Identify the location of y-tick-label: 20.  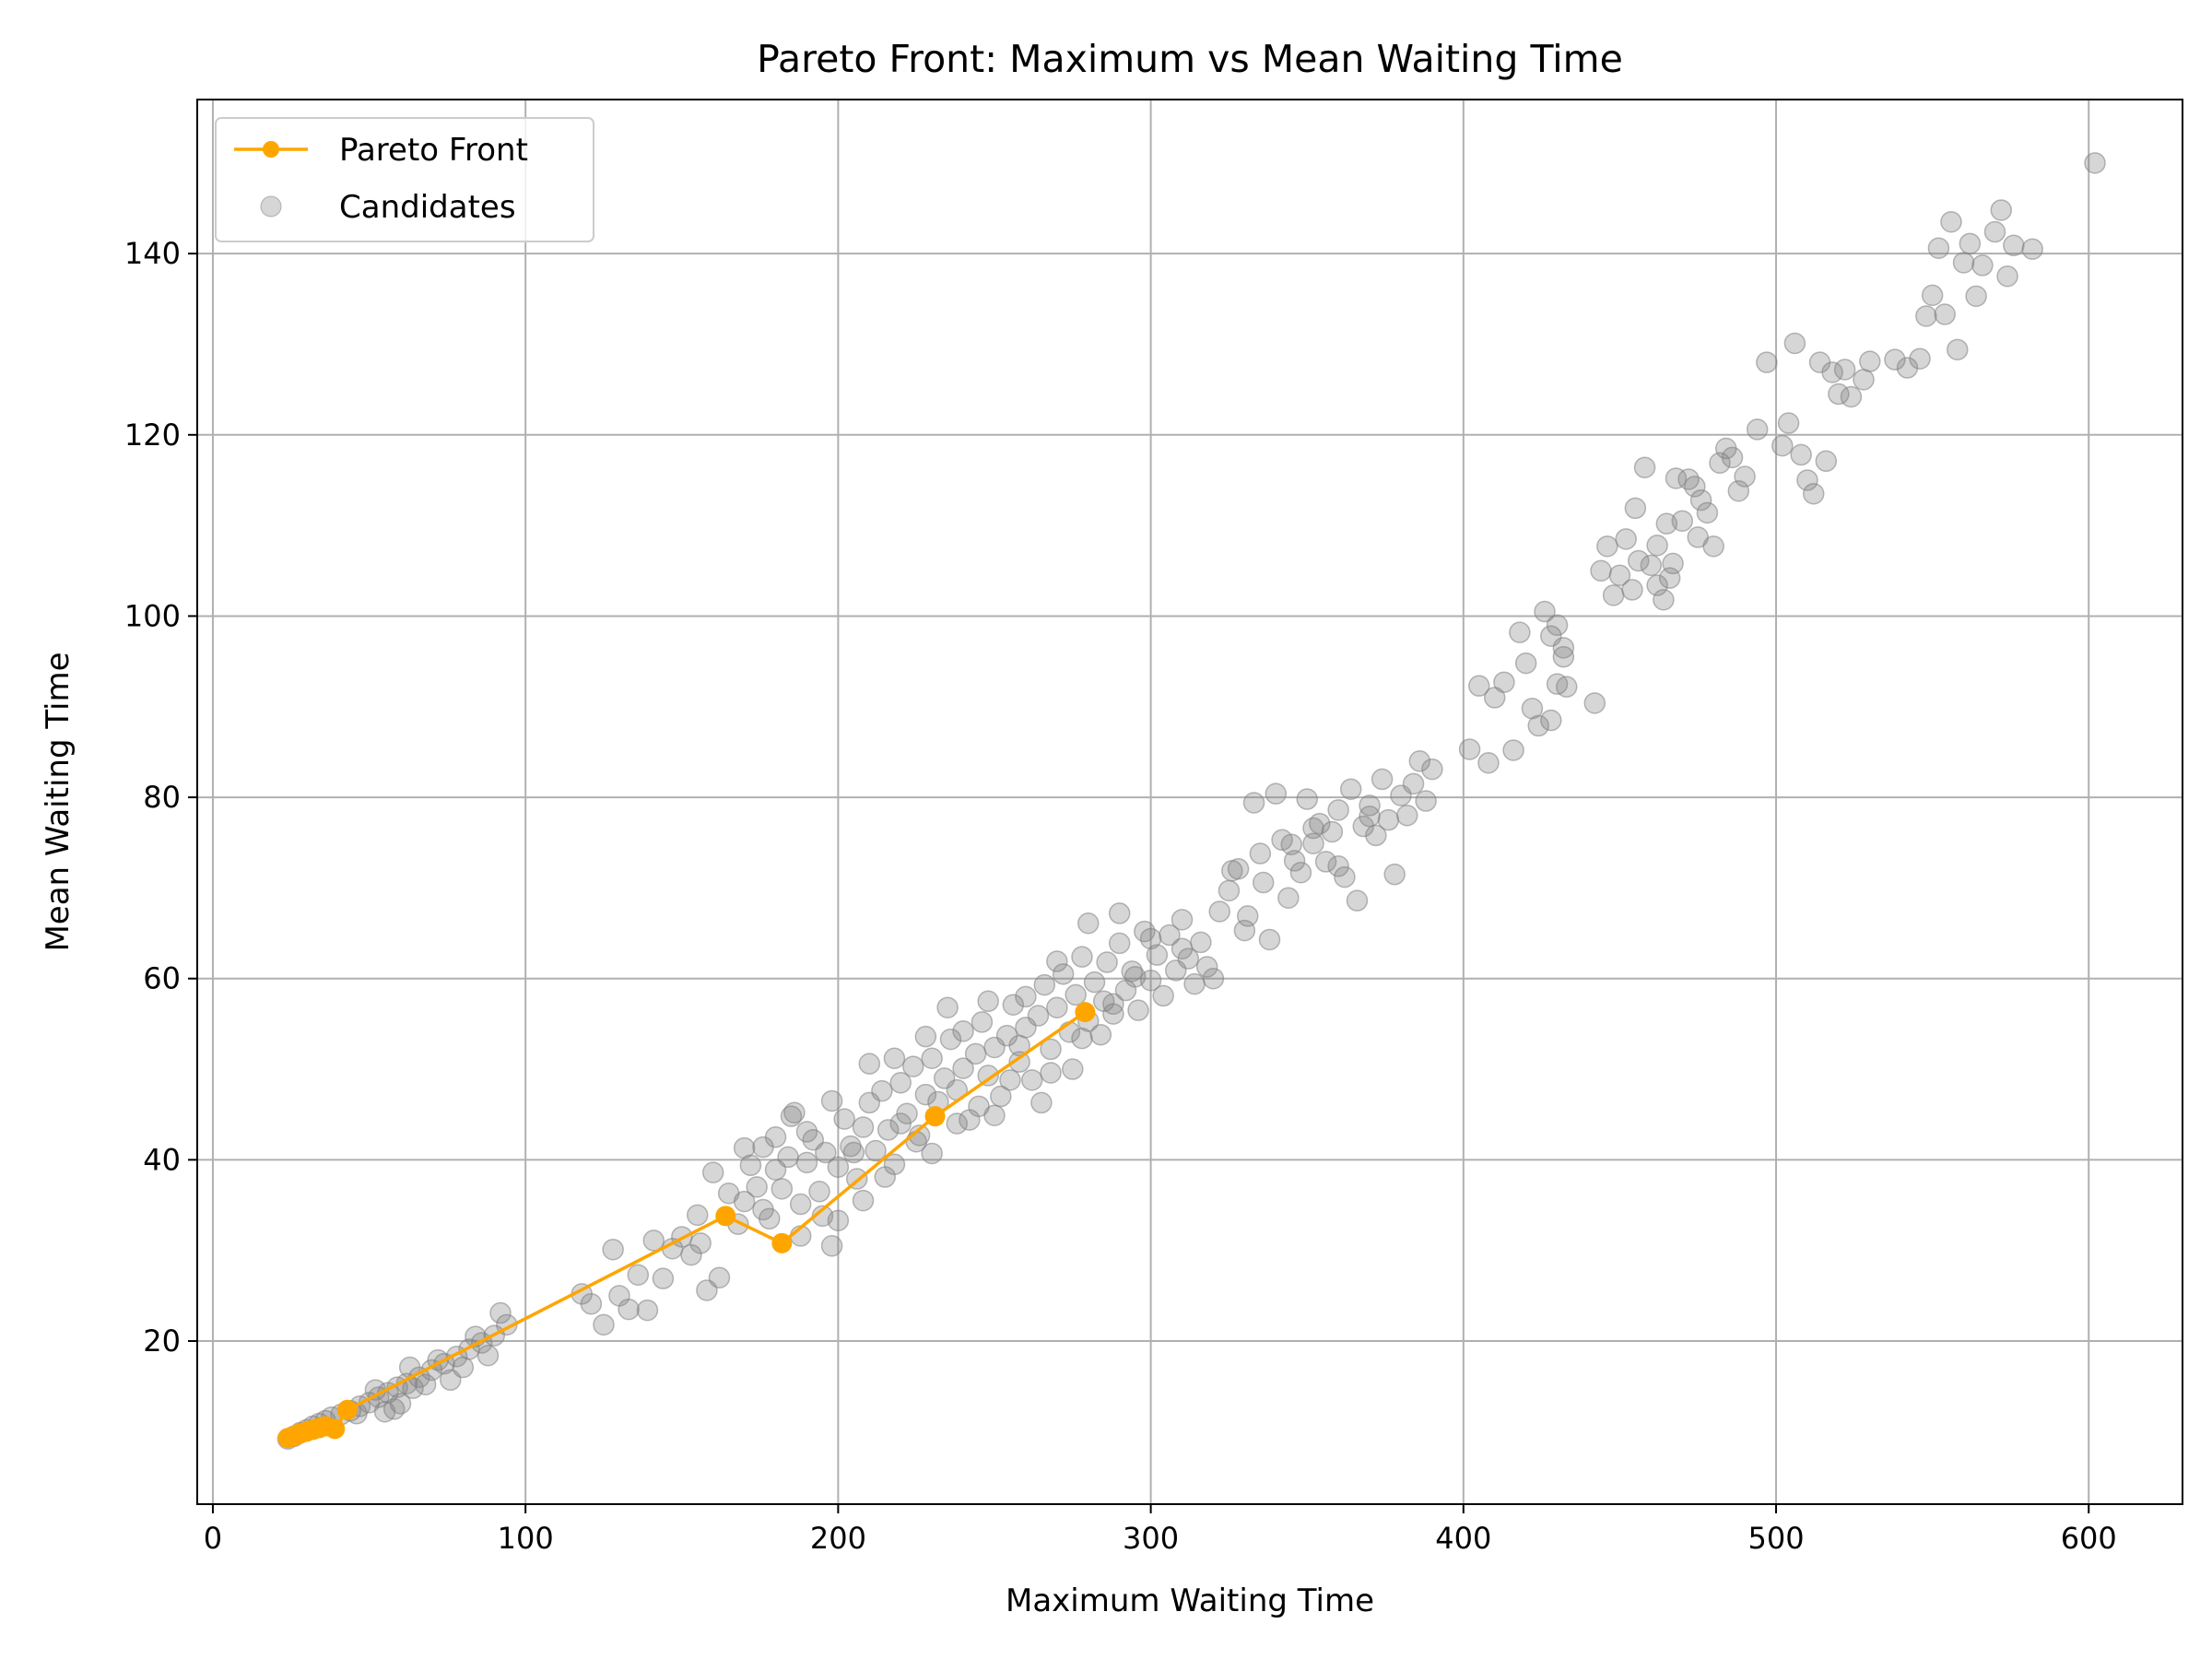
(162, 1341).